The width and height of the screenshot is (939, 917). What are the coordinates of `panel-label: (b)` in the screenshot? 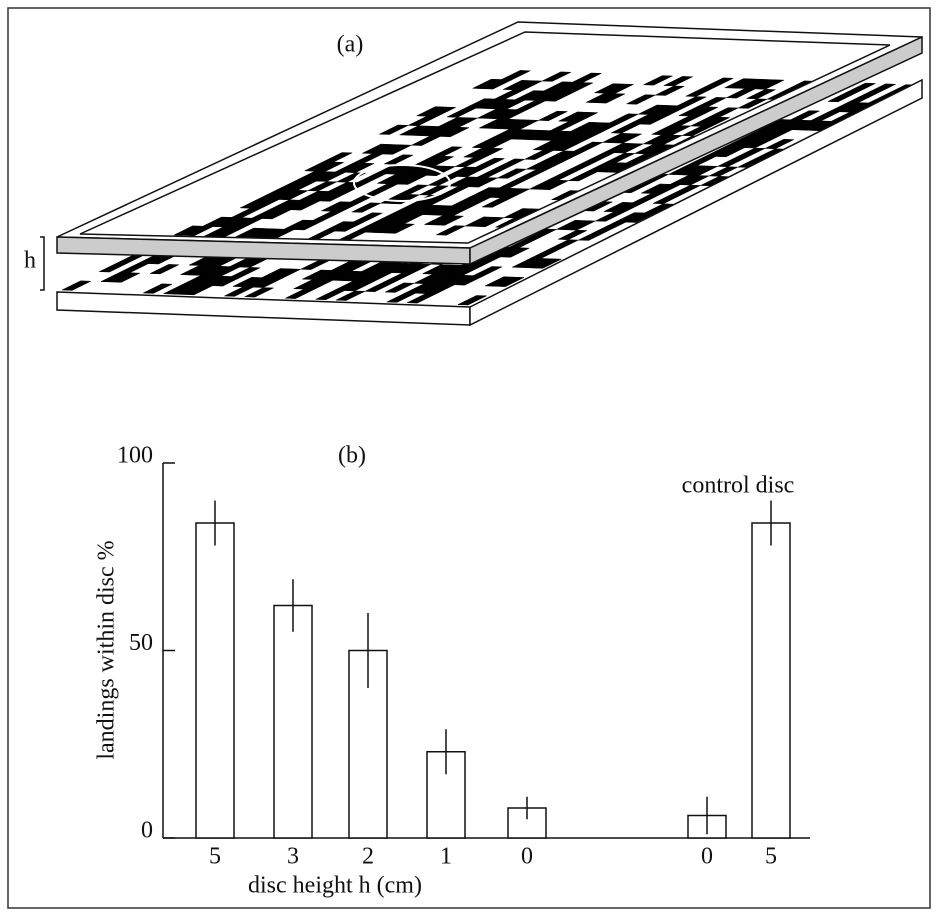 It's located at (352, 456).